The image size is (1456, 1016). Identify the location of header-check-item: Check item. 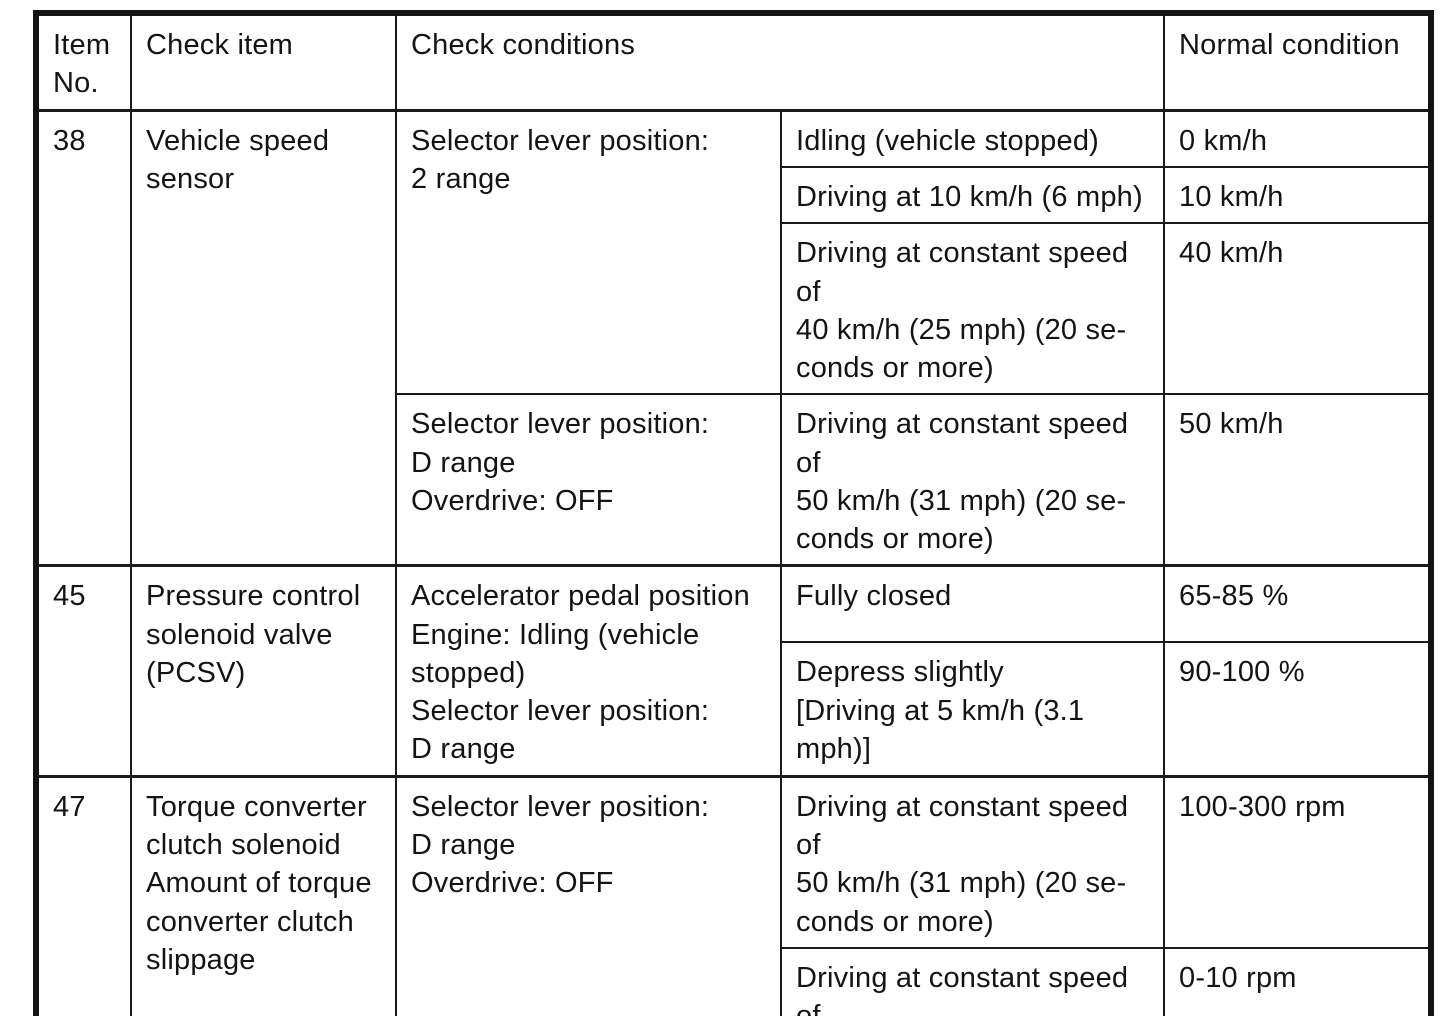
(263, 61).